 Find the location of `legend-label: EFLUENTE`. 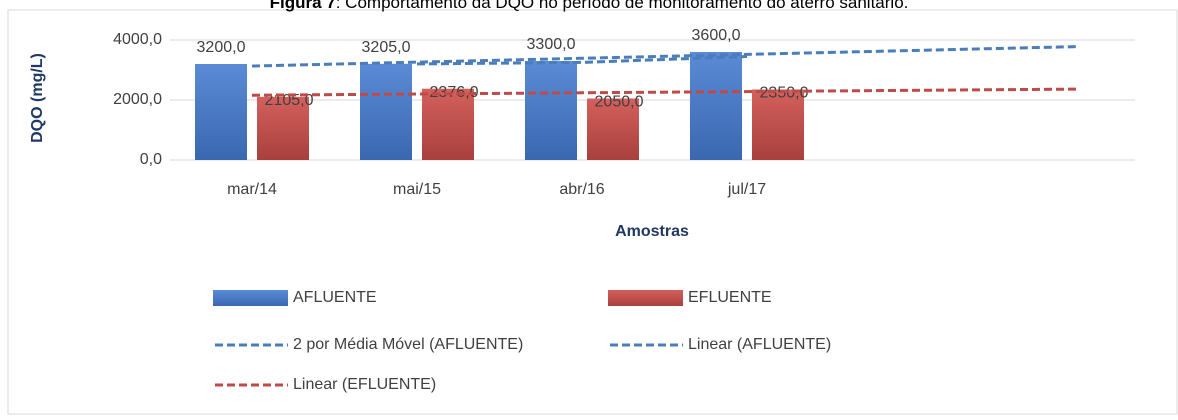

legend-label: EFLUENTE is located at coordinates (730, 297).